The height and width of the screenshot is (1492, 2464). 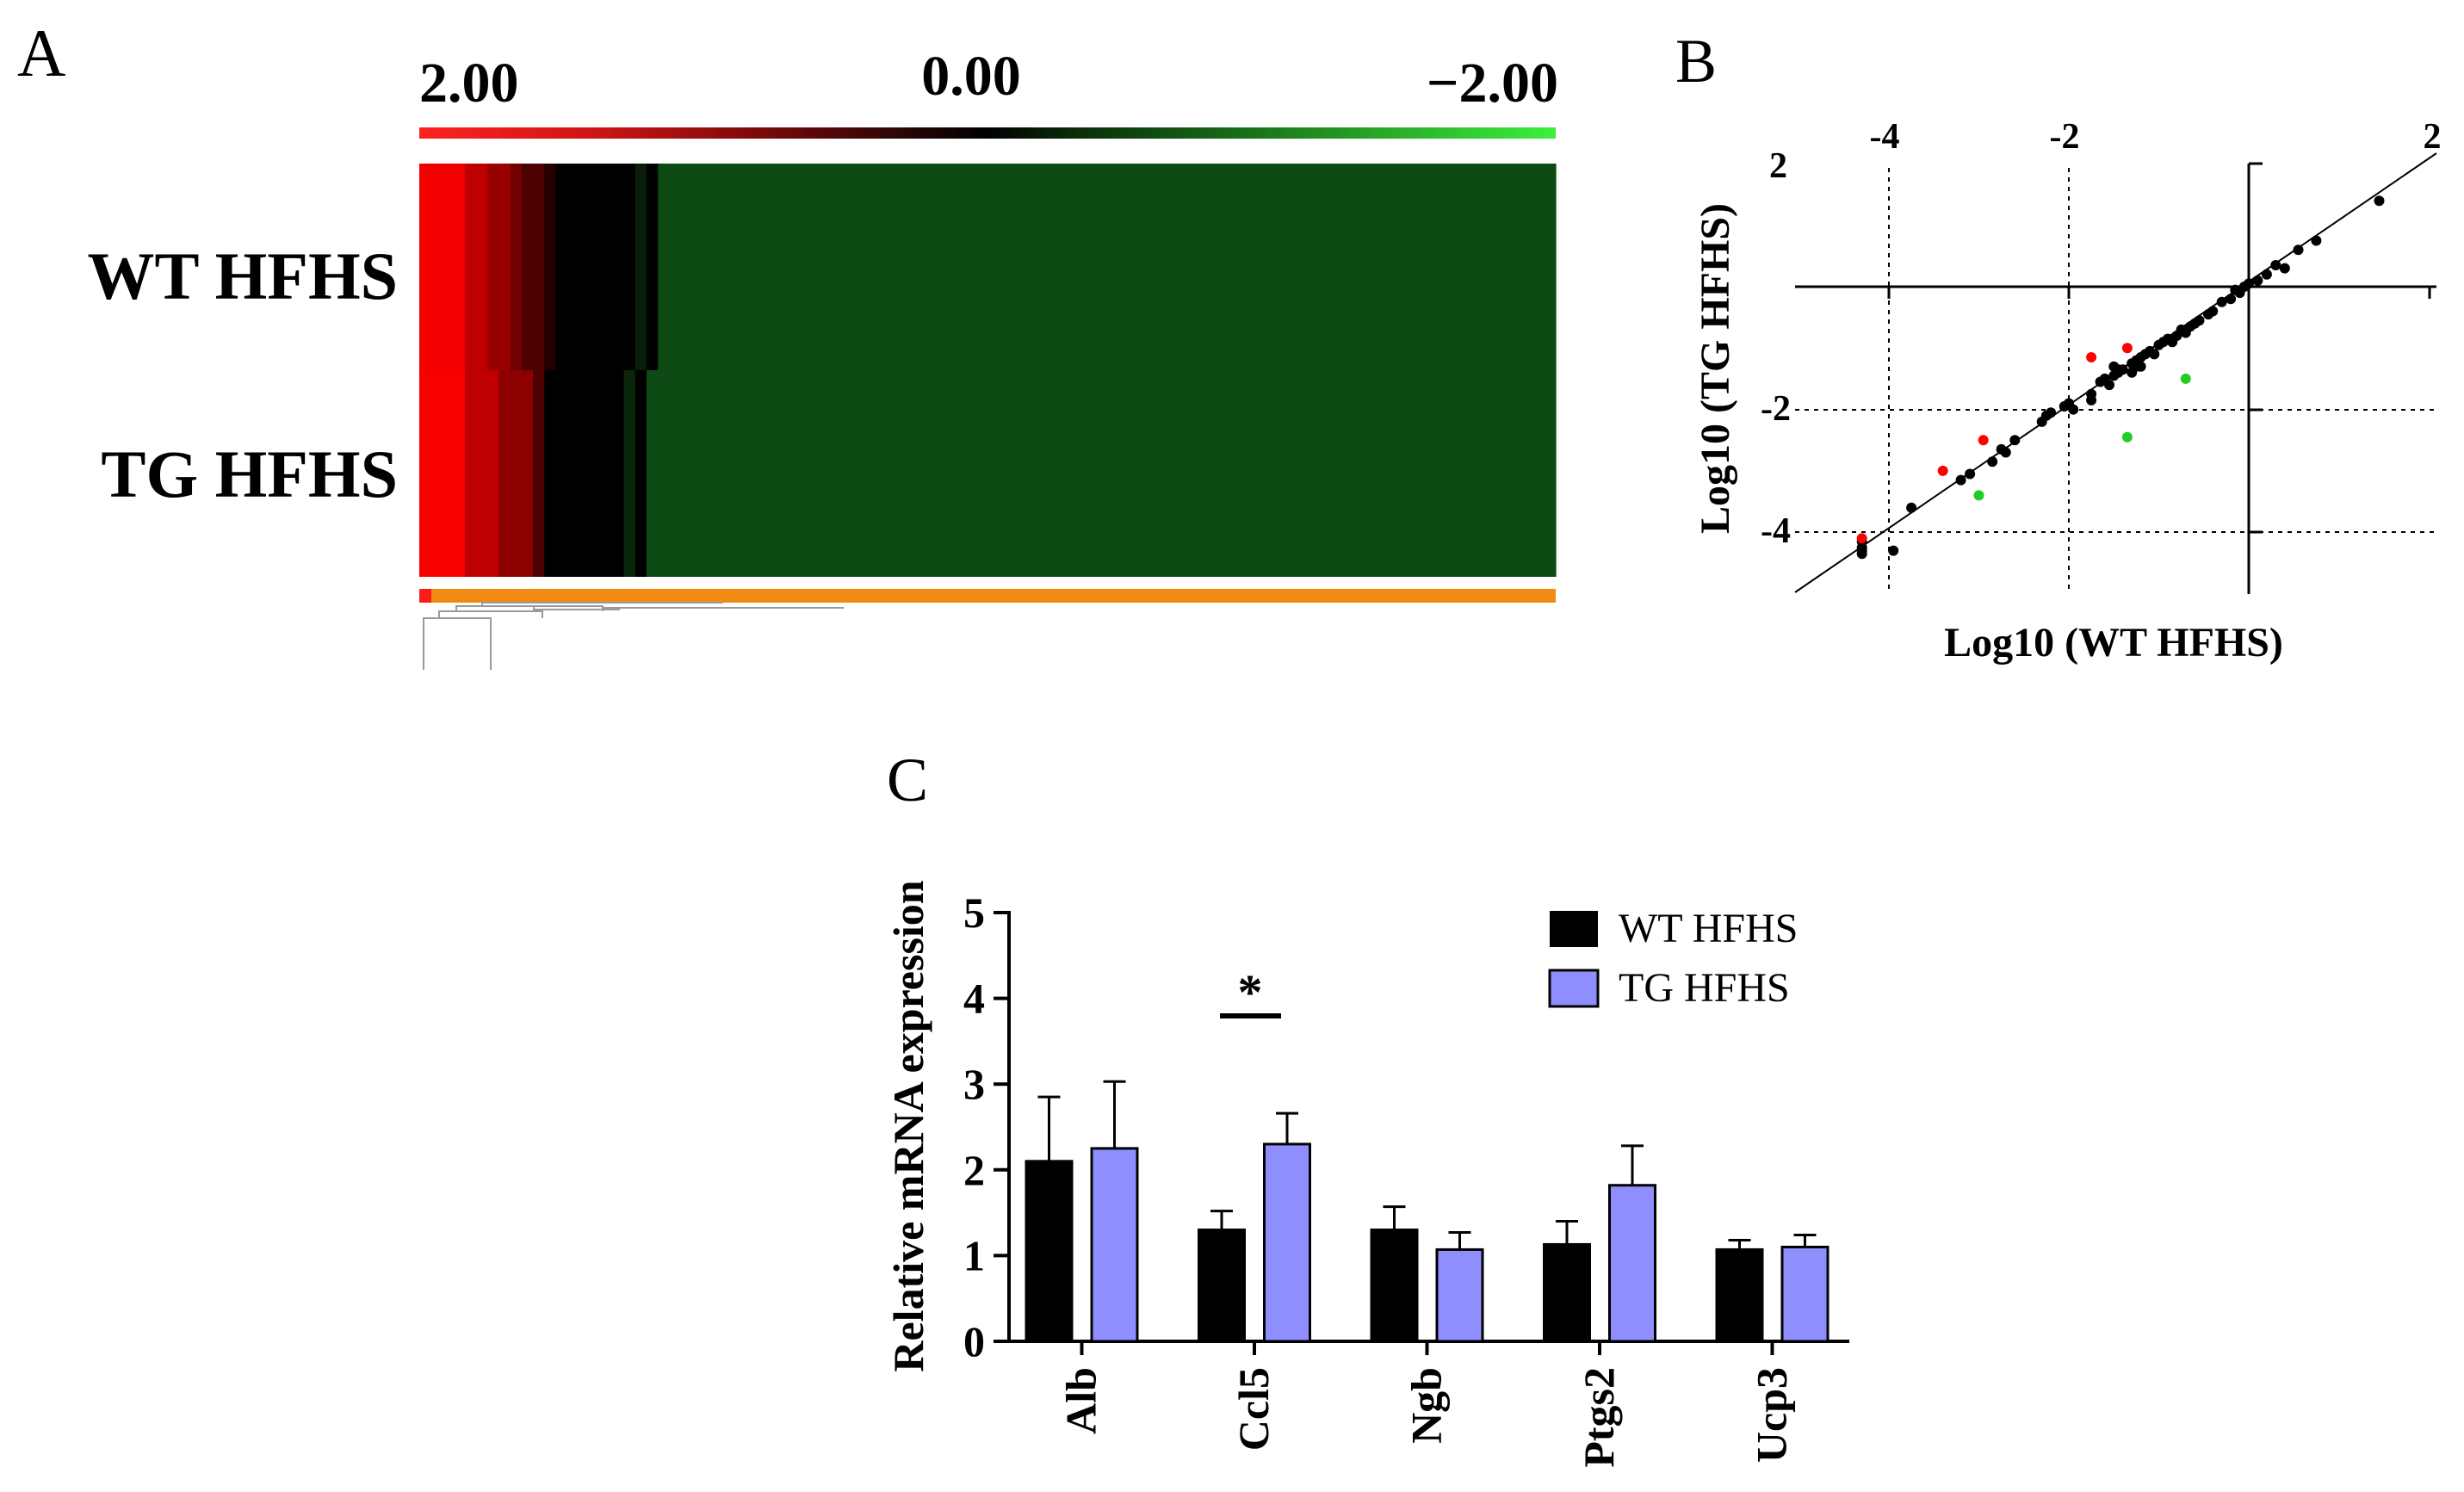 What do you see at coordinates (974, 912) in the screenshot?
I see `bar-y-tick-label-5: 5` at bounding box center [974, 912].